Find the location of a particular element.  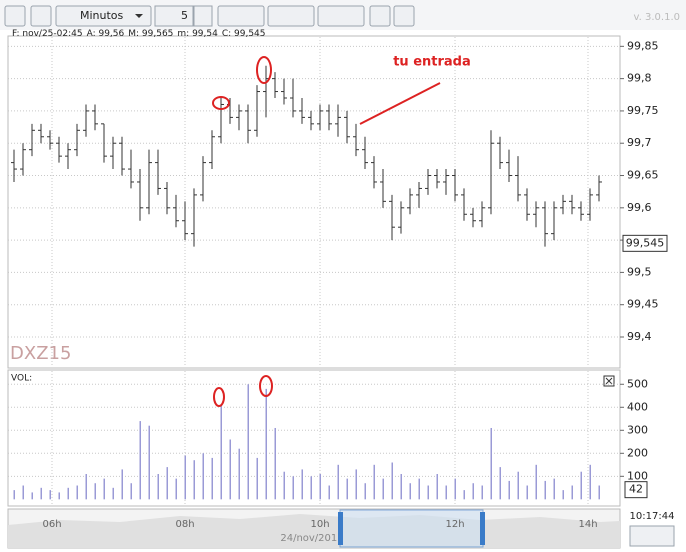

settings-button is located at coordinates (404, 16).